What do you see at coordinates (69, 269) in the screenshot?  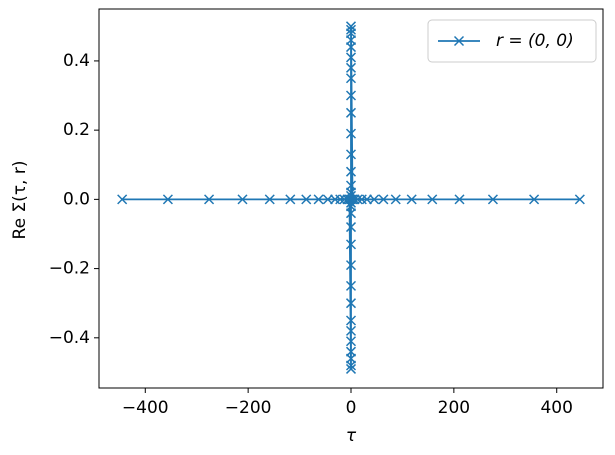 I see `y-tick-label: −0.2` at bounding box center [69, 269].